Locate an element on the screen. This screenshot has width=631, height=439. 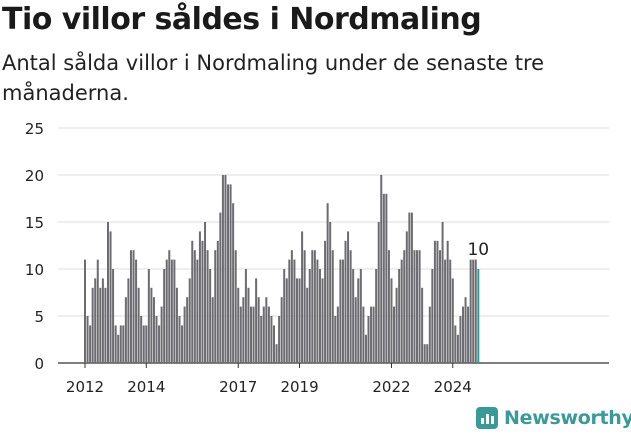
y-tick-label: 5 is located at coordinates (39, 317).